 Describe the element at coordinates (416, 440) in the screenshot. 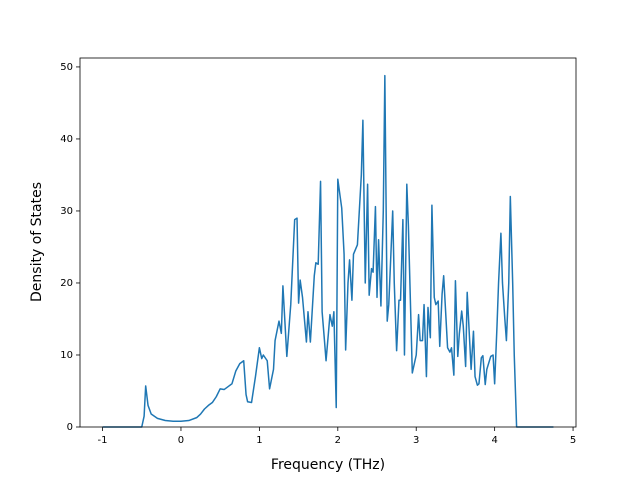

I see `x-tick-label: 3` at that location.